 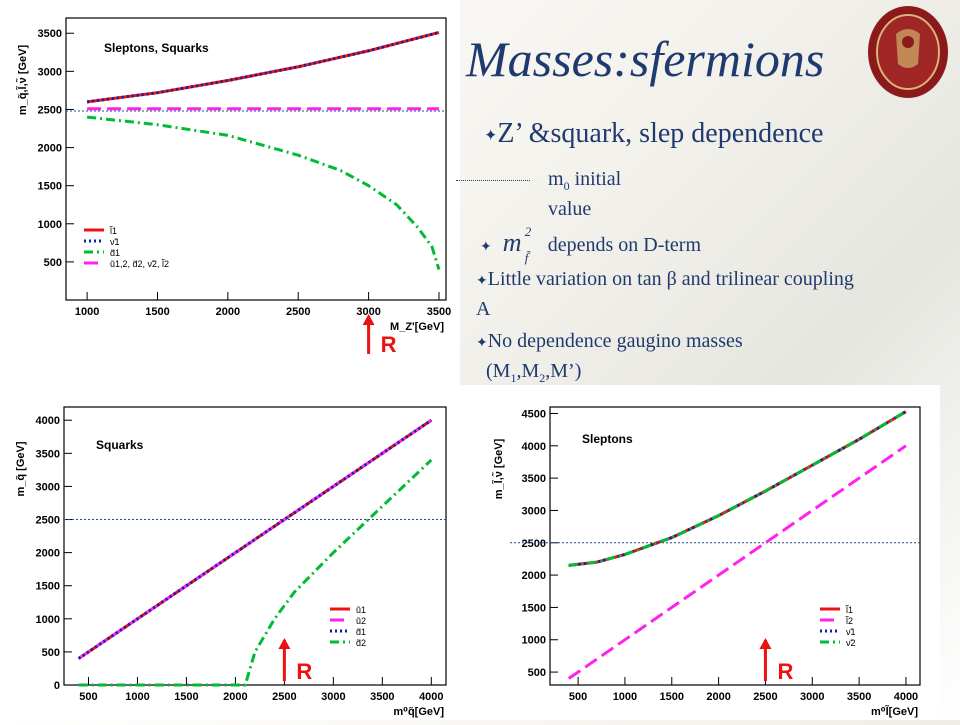 What do you see at coordinates (849, 620) in the screenshot?
I see `legend-label: l̃2` at bounding box center [849, 620].